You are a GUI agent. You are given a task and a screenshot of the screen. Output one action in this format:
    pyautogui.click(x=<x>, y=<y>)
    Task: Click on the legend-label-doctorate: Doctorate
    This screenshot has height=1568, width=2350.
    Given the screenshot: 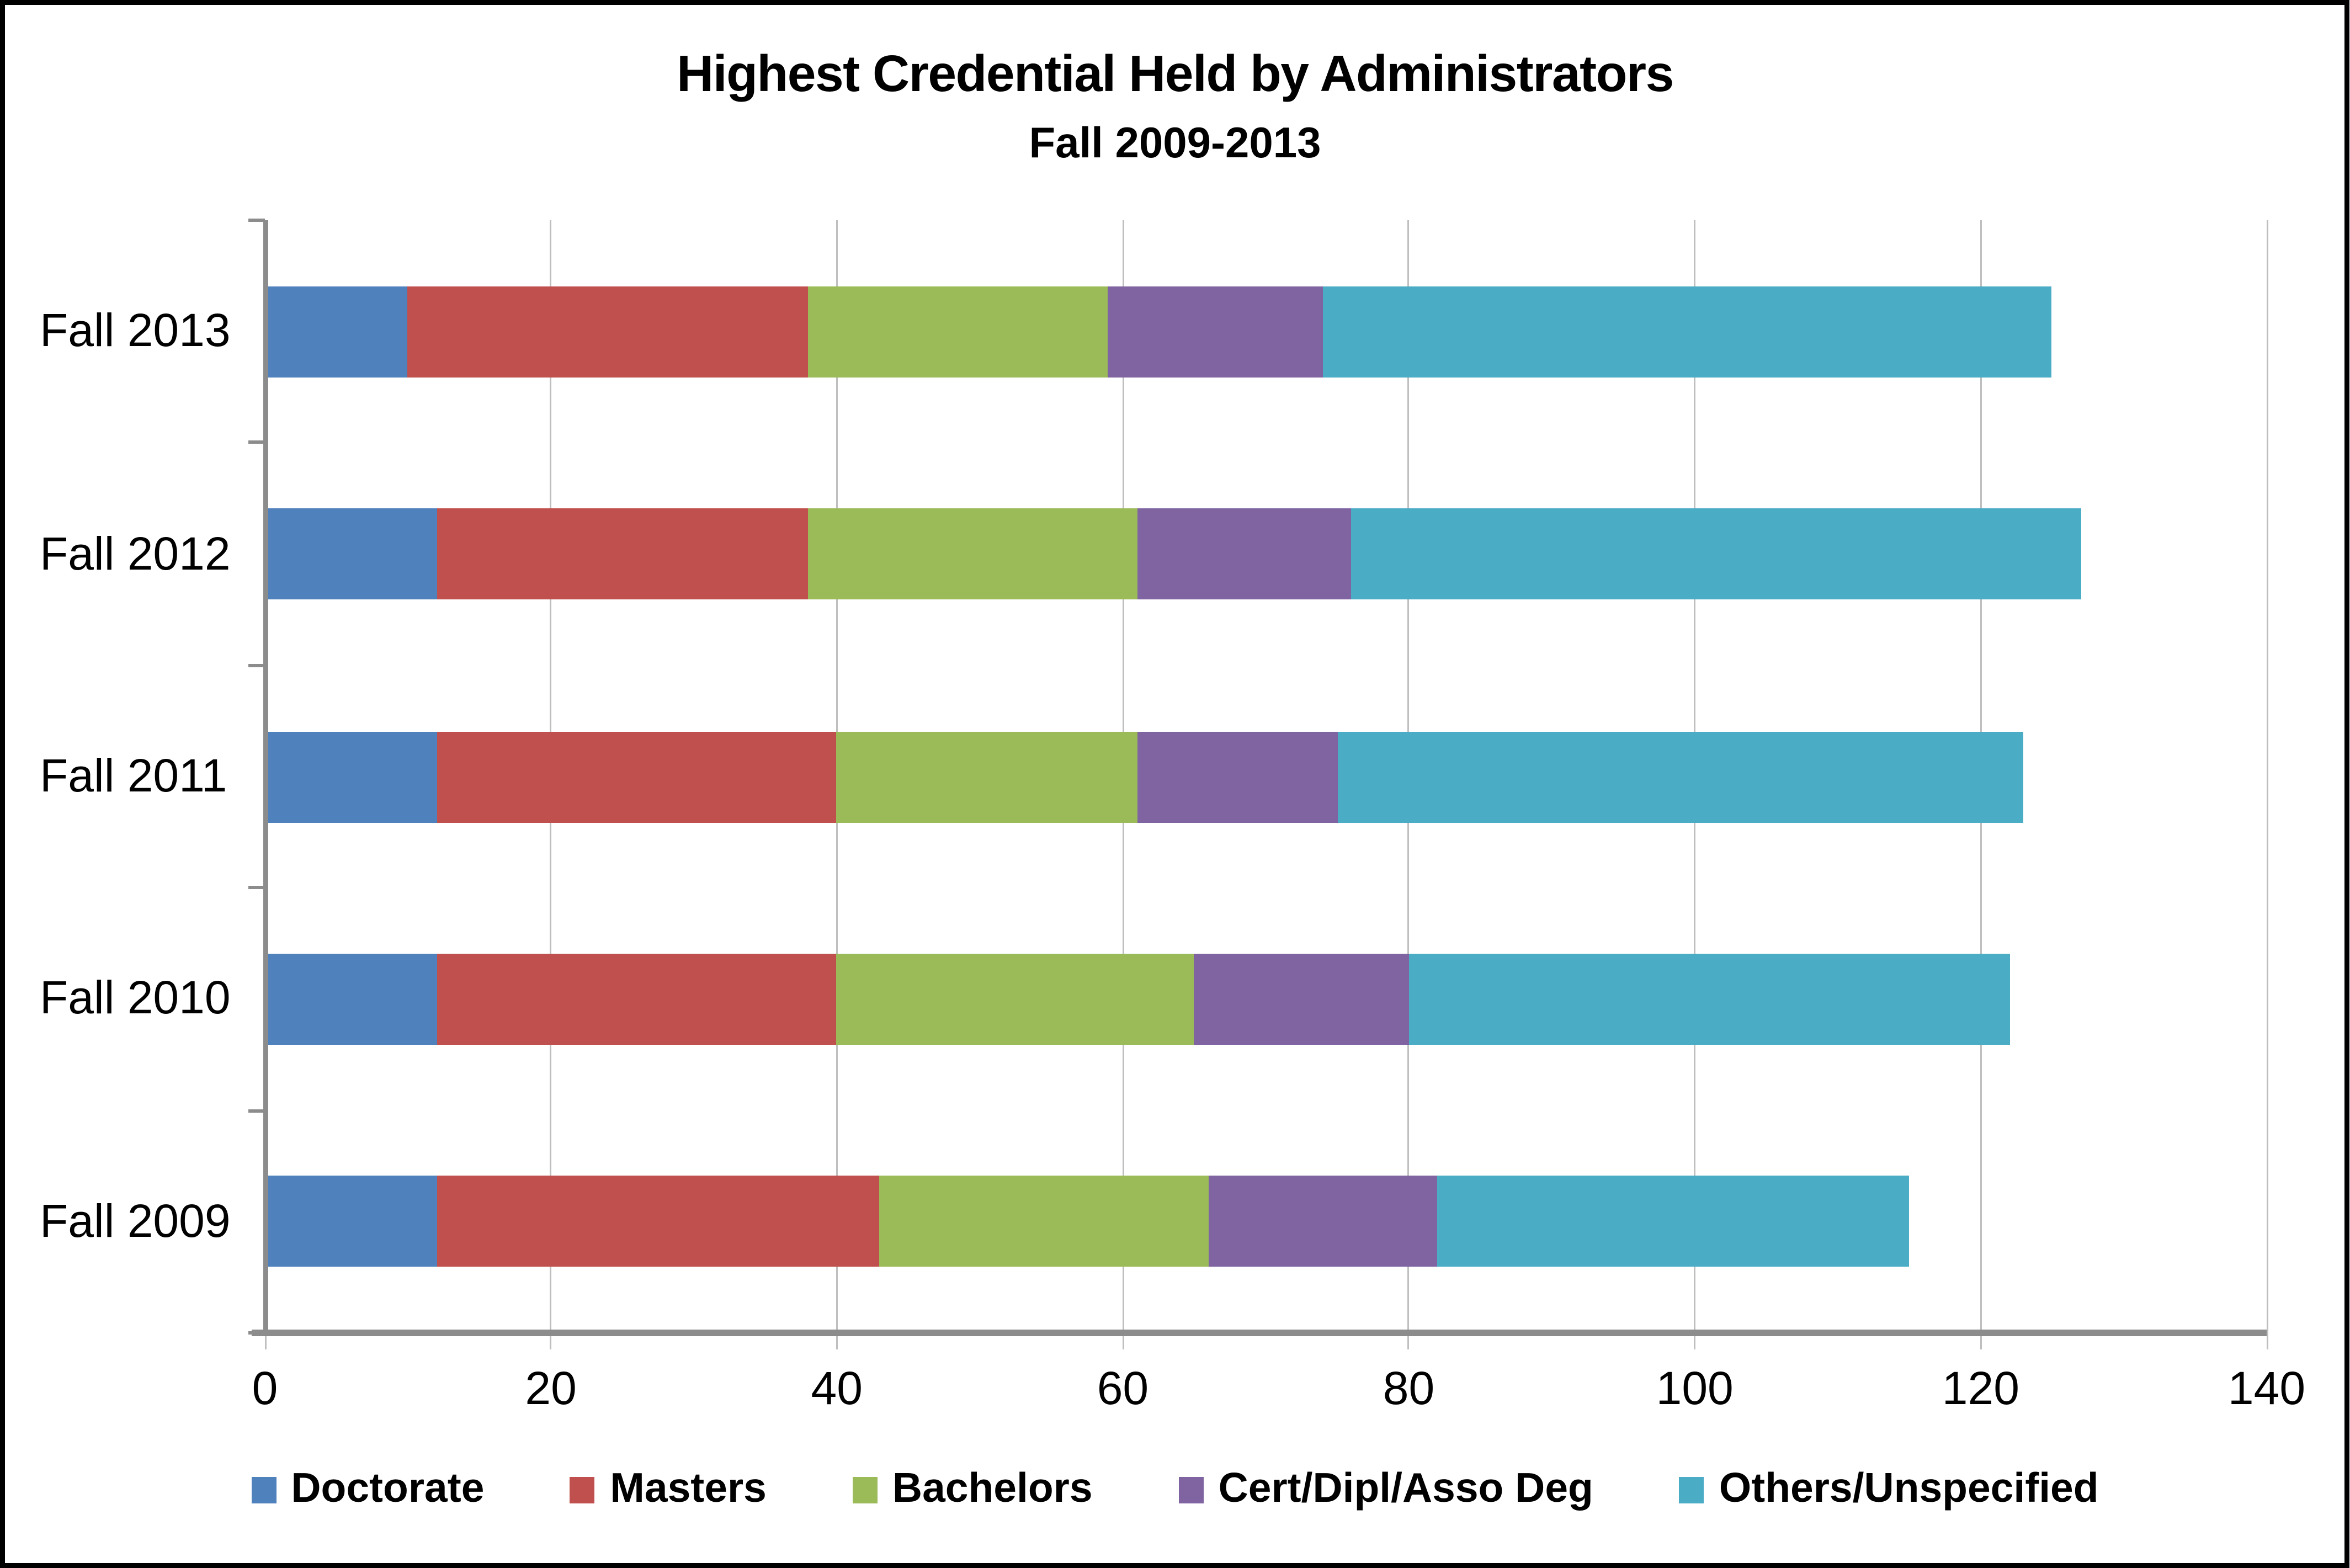 What is the action you would take?
    pyautogui.click(x=388, y=1488)
    